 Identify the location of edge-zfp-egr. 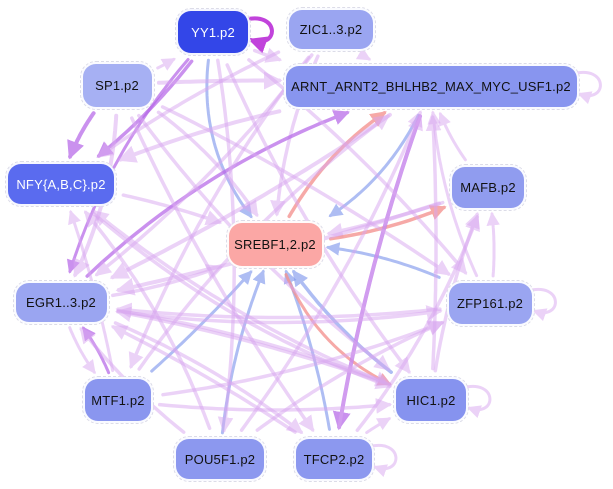
(278, 311).